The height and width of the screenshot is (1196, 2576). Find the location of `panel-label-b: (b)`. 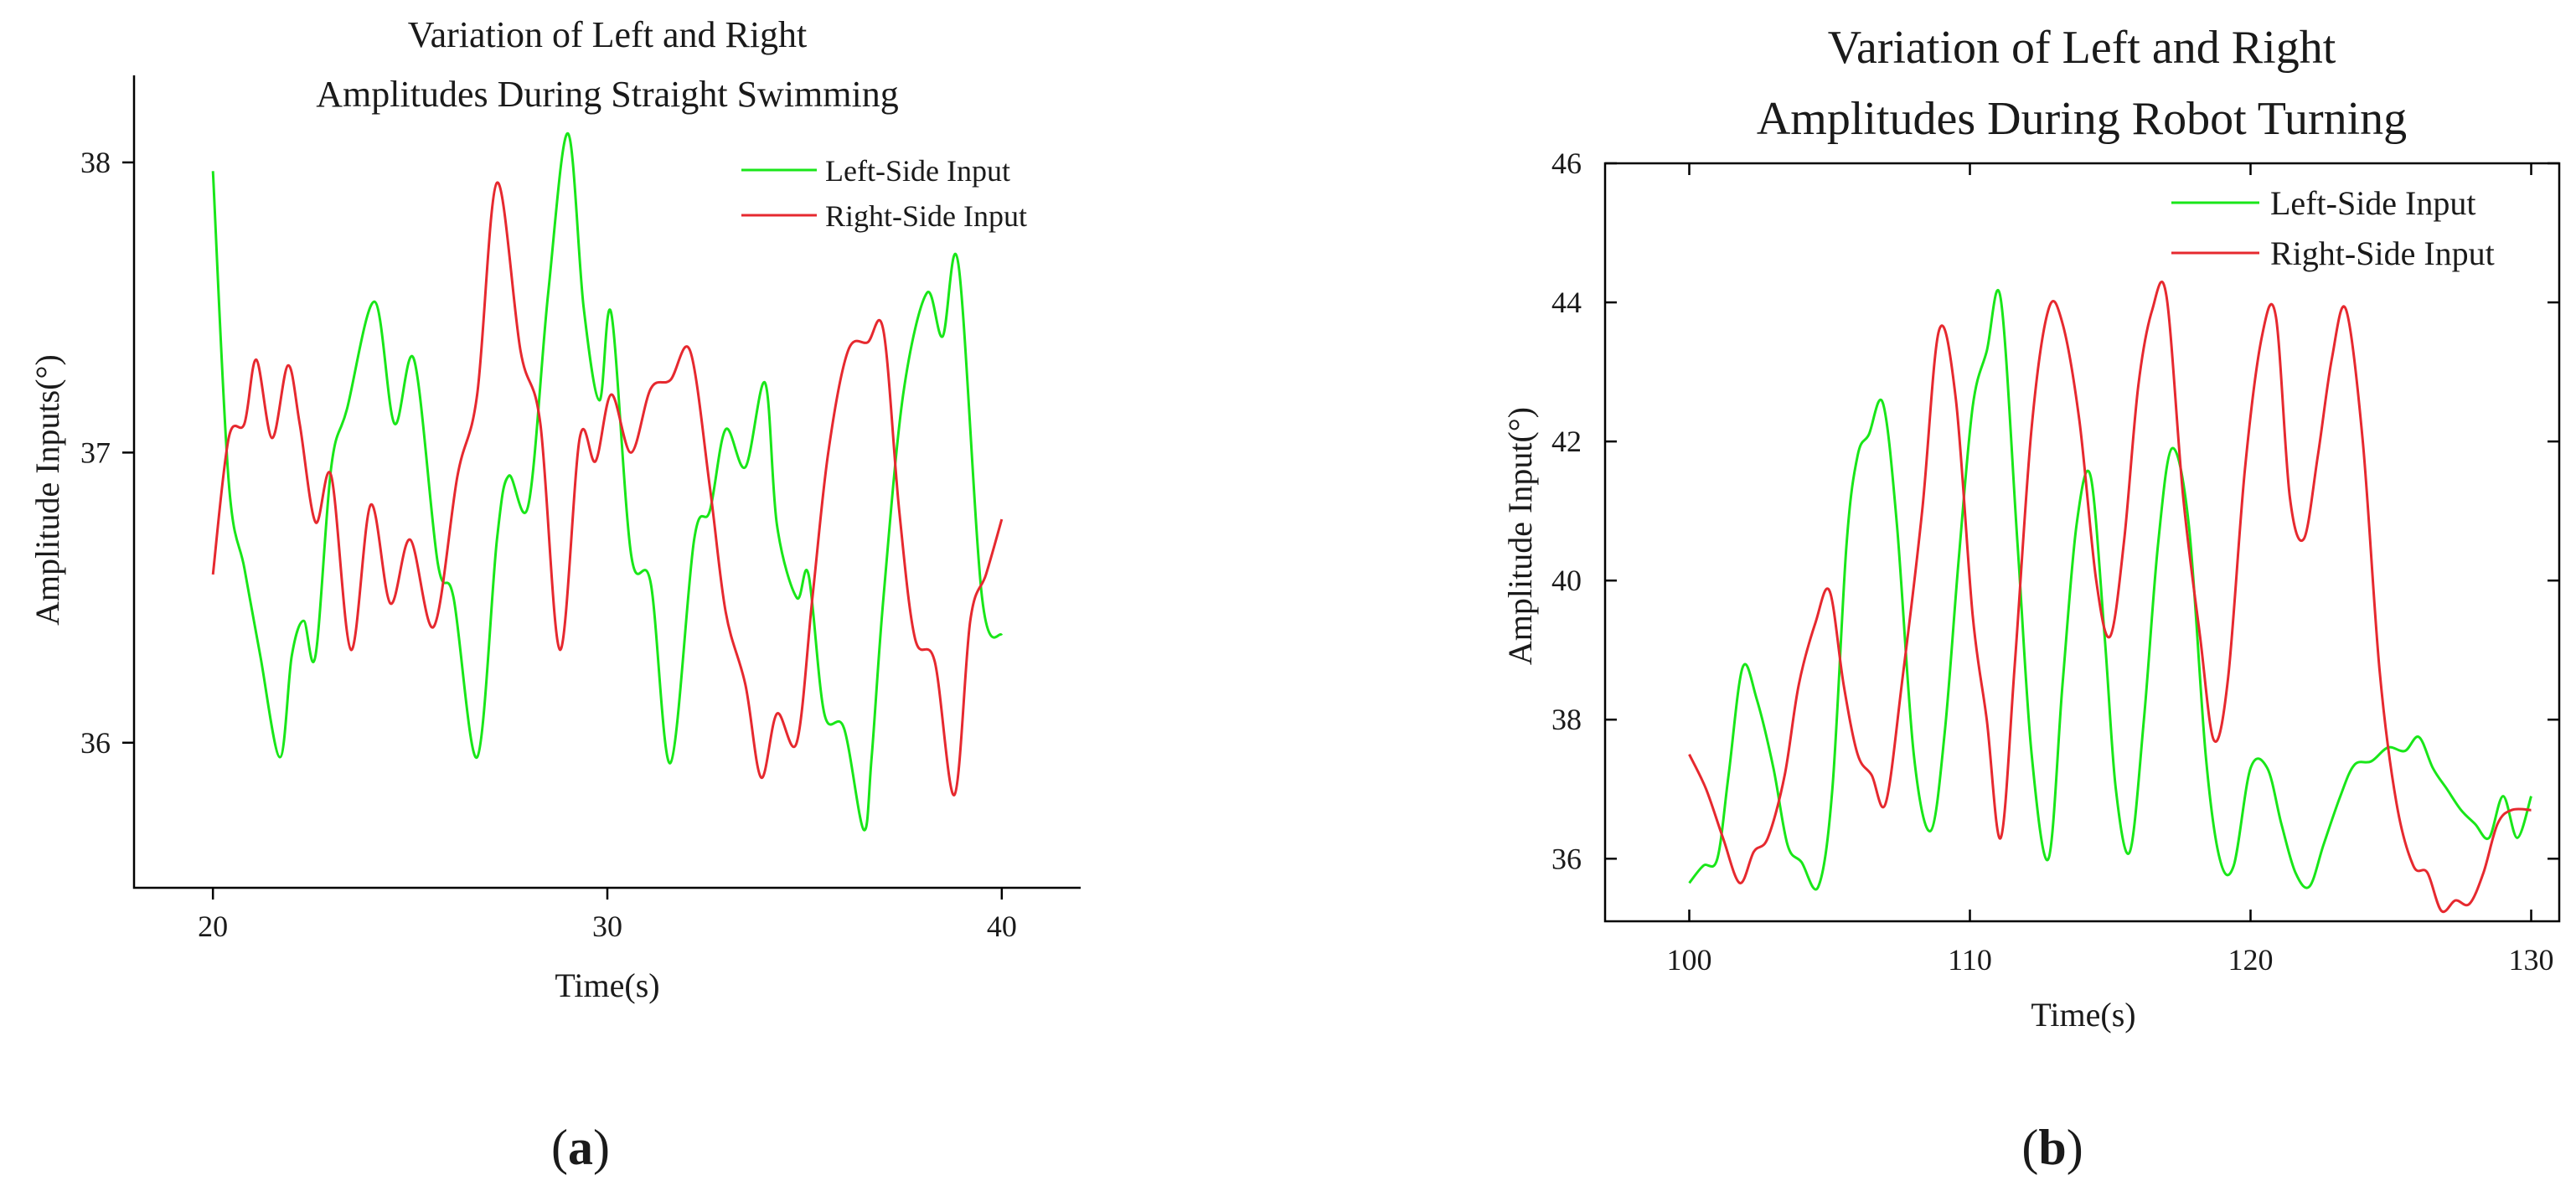

panel-label-b: (b) is located at coordinates (2052, 1148).